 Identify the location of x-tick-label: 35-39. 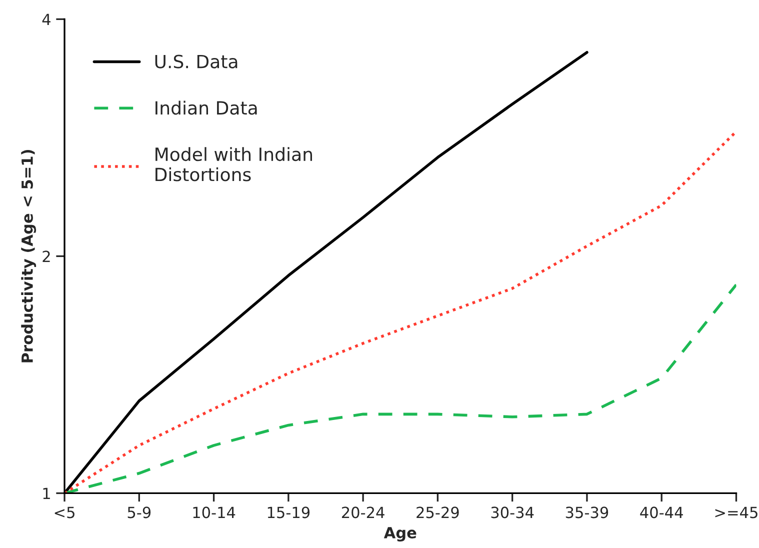
(587, 512).